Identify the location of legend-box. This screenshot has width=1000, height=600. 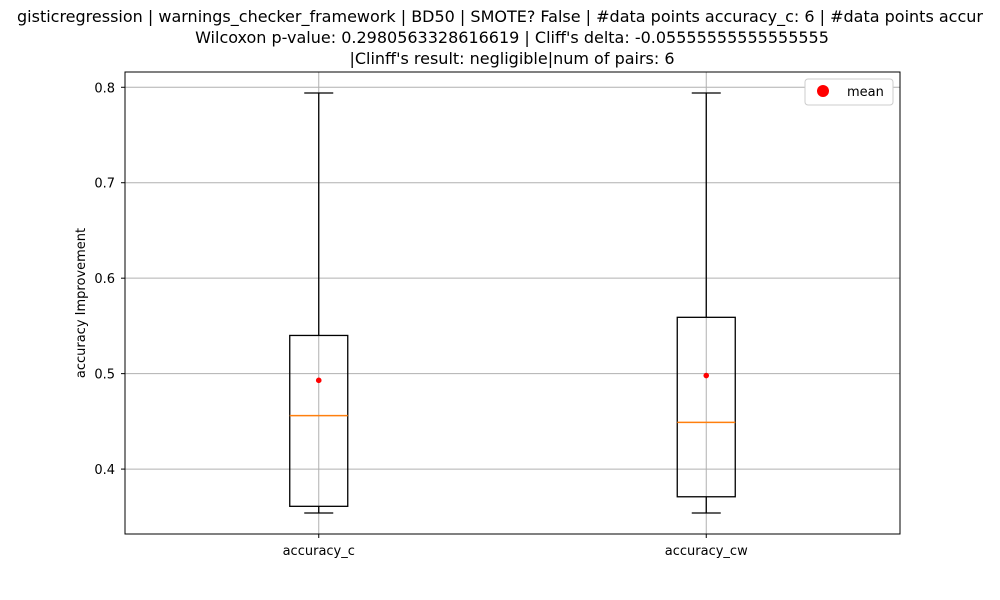
(849, 92).